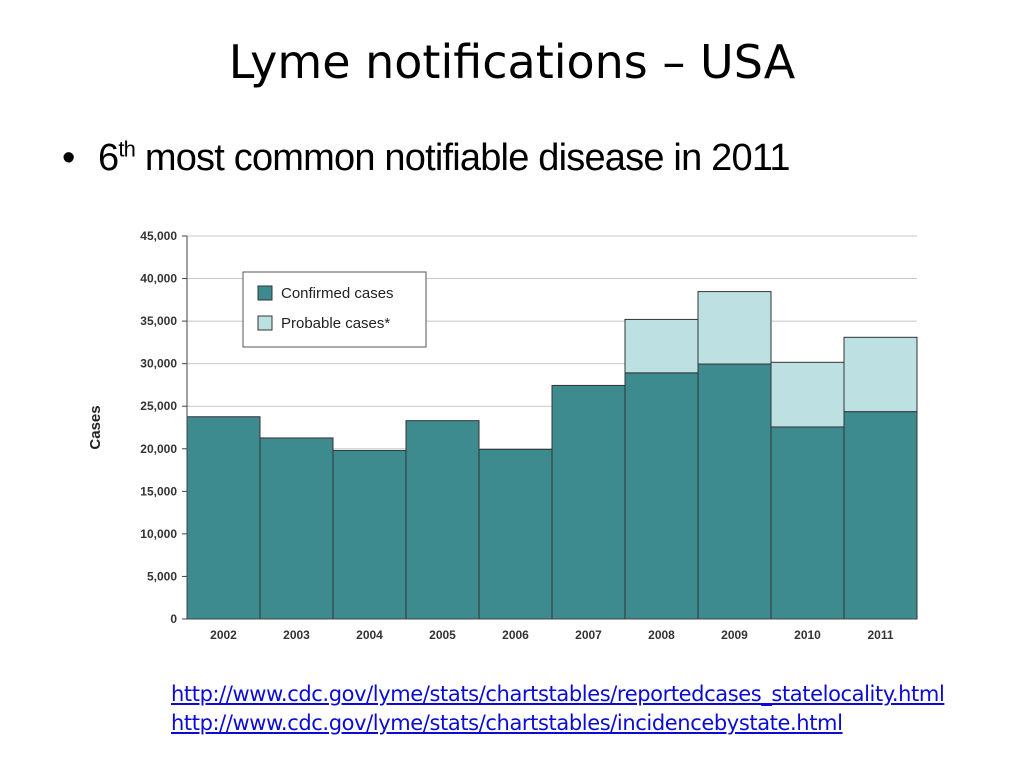 The image size is (1024, 768). What do you see at coordinates (158, 406) in the screenshot?
I see `y-tick-label: 25,000` at bounding box center [158, 406].